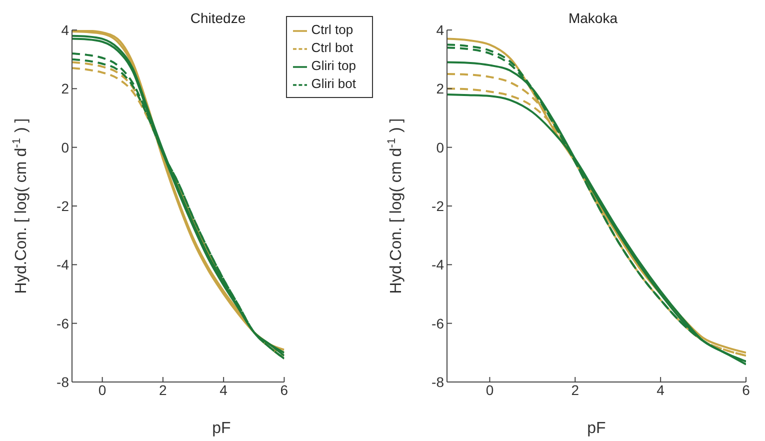  What do you see at coordinates (332, 47) in the screenshot?
I see `legend-label: Ctrl bot` at bounding box center [332, 47].